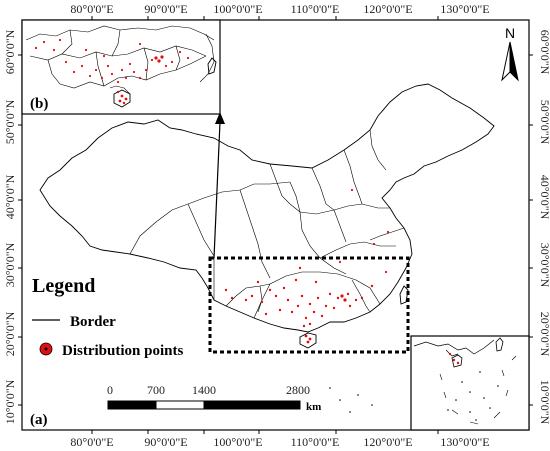 Image resolution: width=550 pixels, height=451 pixels. Describe the element at coordinates (39, 420) in the screenshot. I see `panel-a-label: (a)` at that location.